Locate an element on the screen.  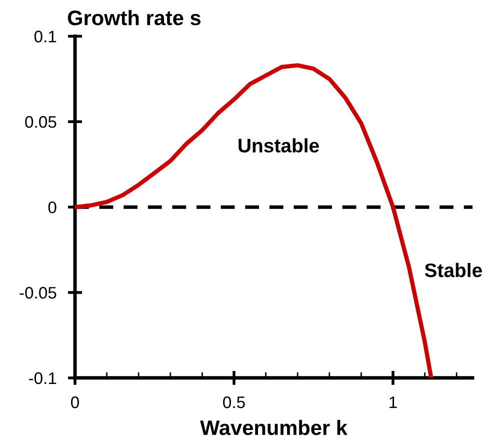
x-tick-label: 0 is located at coordinates (75, 402).